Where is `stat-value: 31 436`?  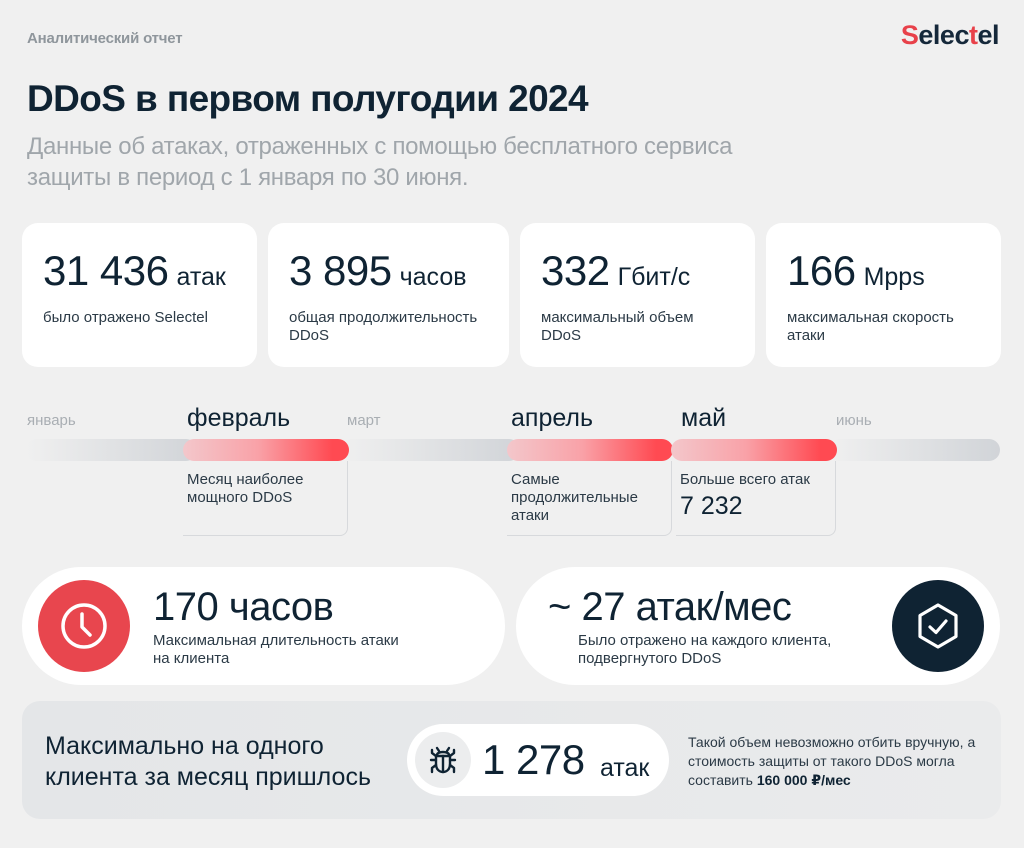
stat-value: 31 436 is located at coordinates (106, 270).